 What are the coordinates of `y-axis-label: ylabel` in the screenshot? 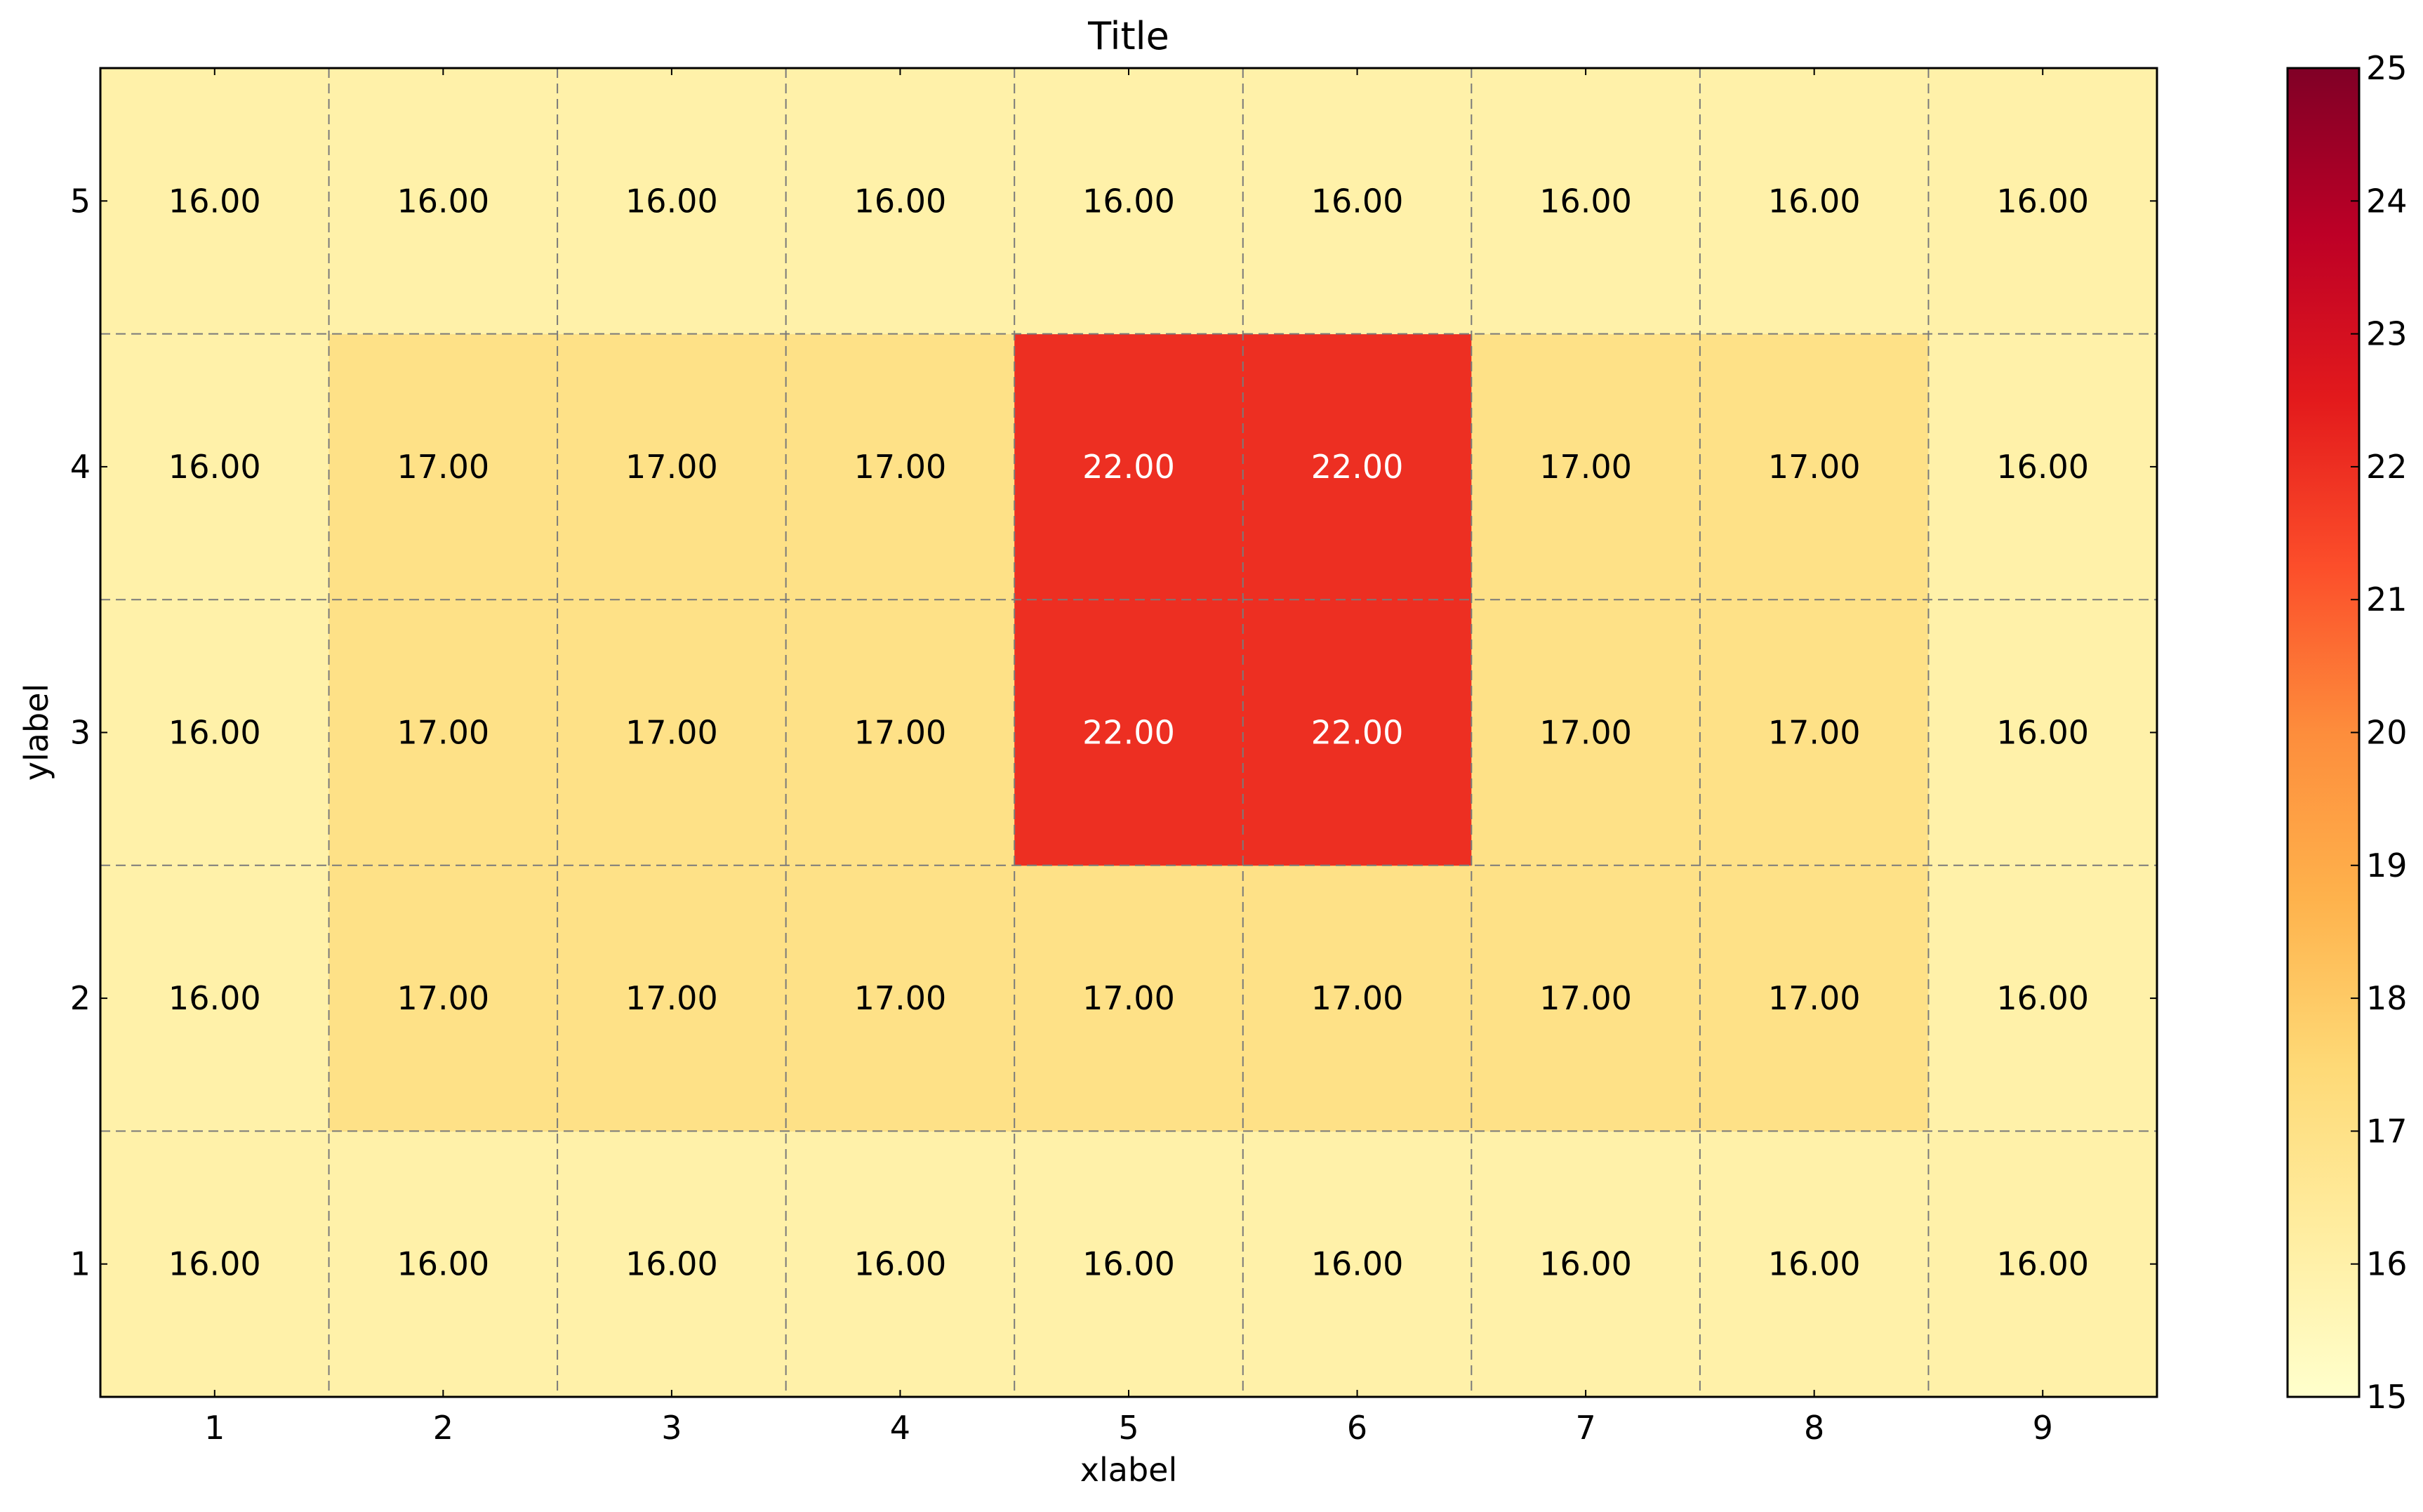 It's located at (36, 732).